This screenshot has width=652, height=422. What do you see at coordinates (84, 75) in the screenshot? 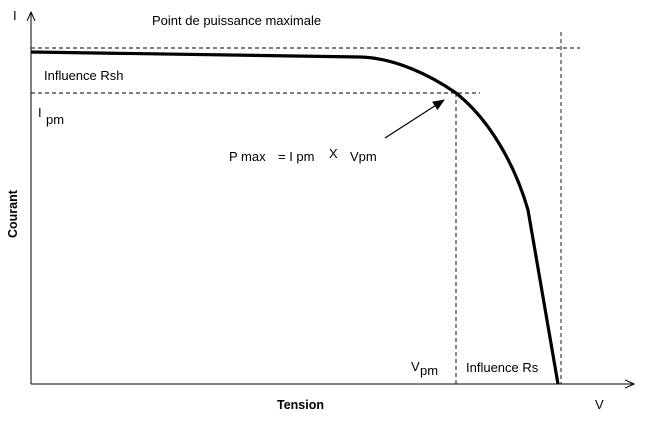
I see `influence-rsh-label: Influence Rsh` at bounding box center [84, 75].